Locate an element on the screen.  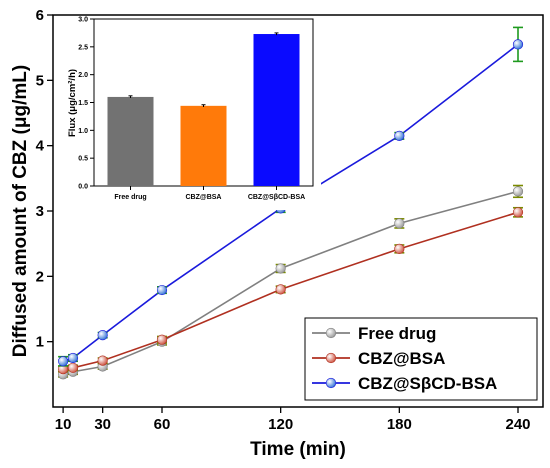
inset-y-tick-label: 0.5 is located at coordinates (83, 159).